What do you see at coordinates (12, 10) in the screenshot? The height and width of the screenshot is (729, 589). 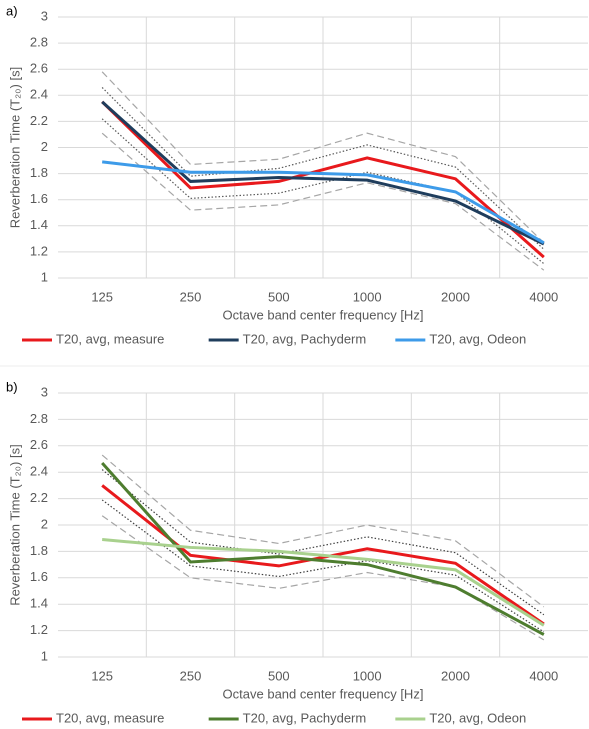 I see `panel-label: a)` at bounding box center [12, 10].